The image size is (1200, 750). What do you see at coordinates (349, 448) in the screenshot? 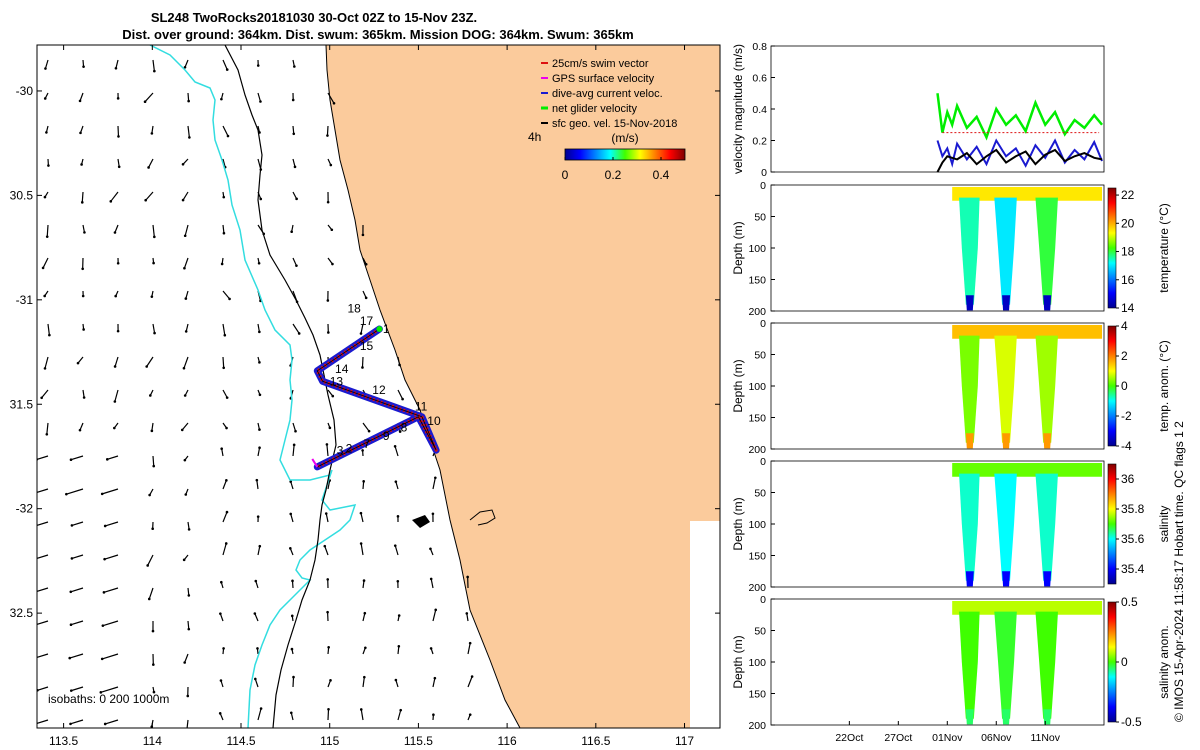
I see `waypoint-label: 2` at bounding box center [349, 448].